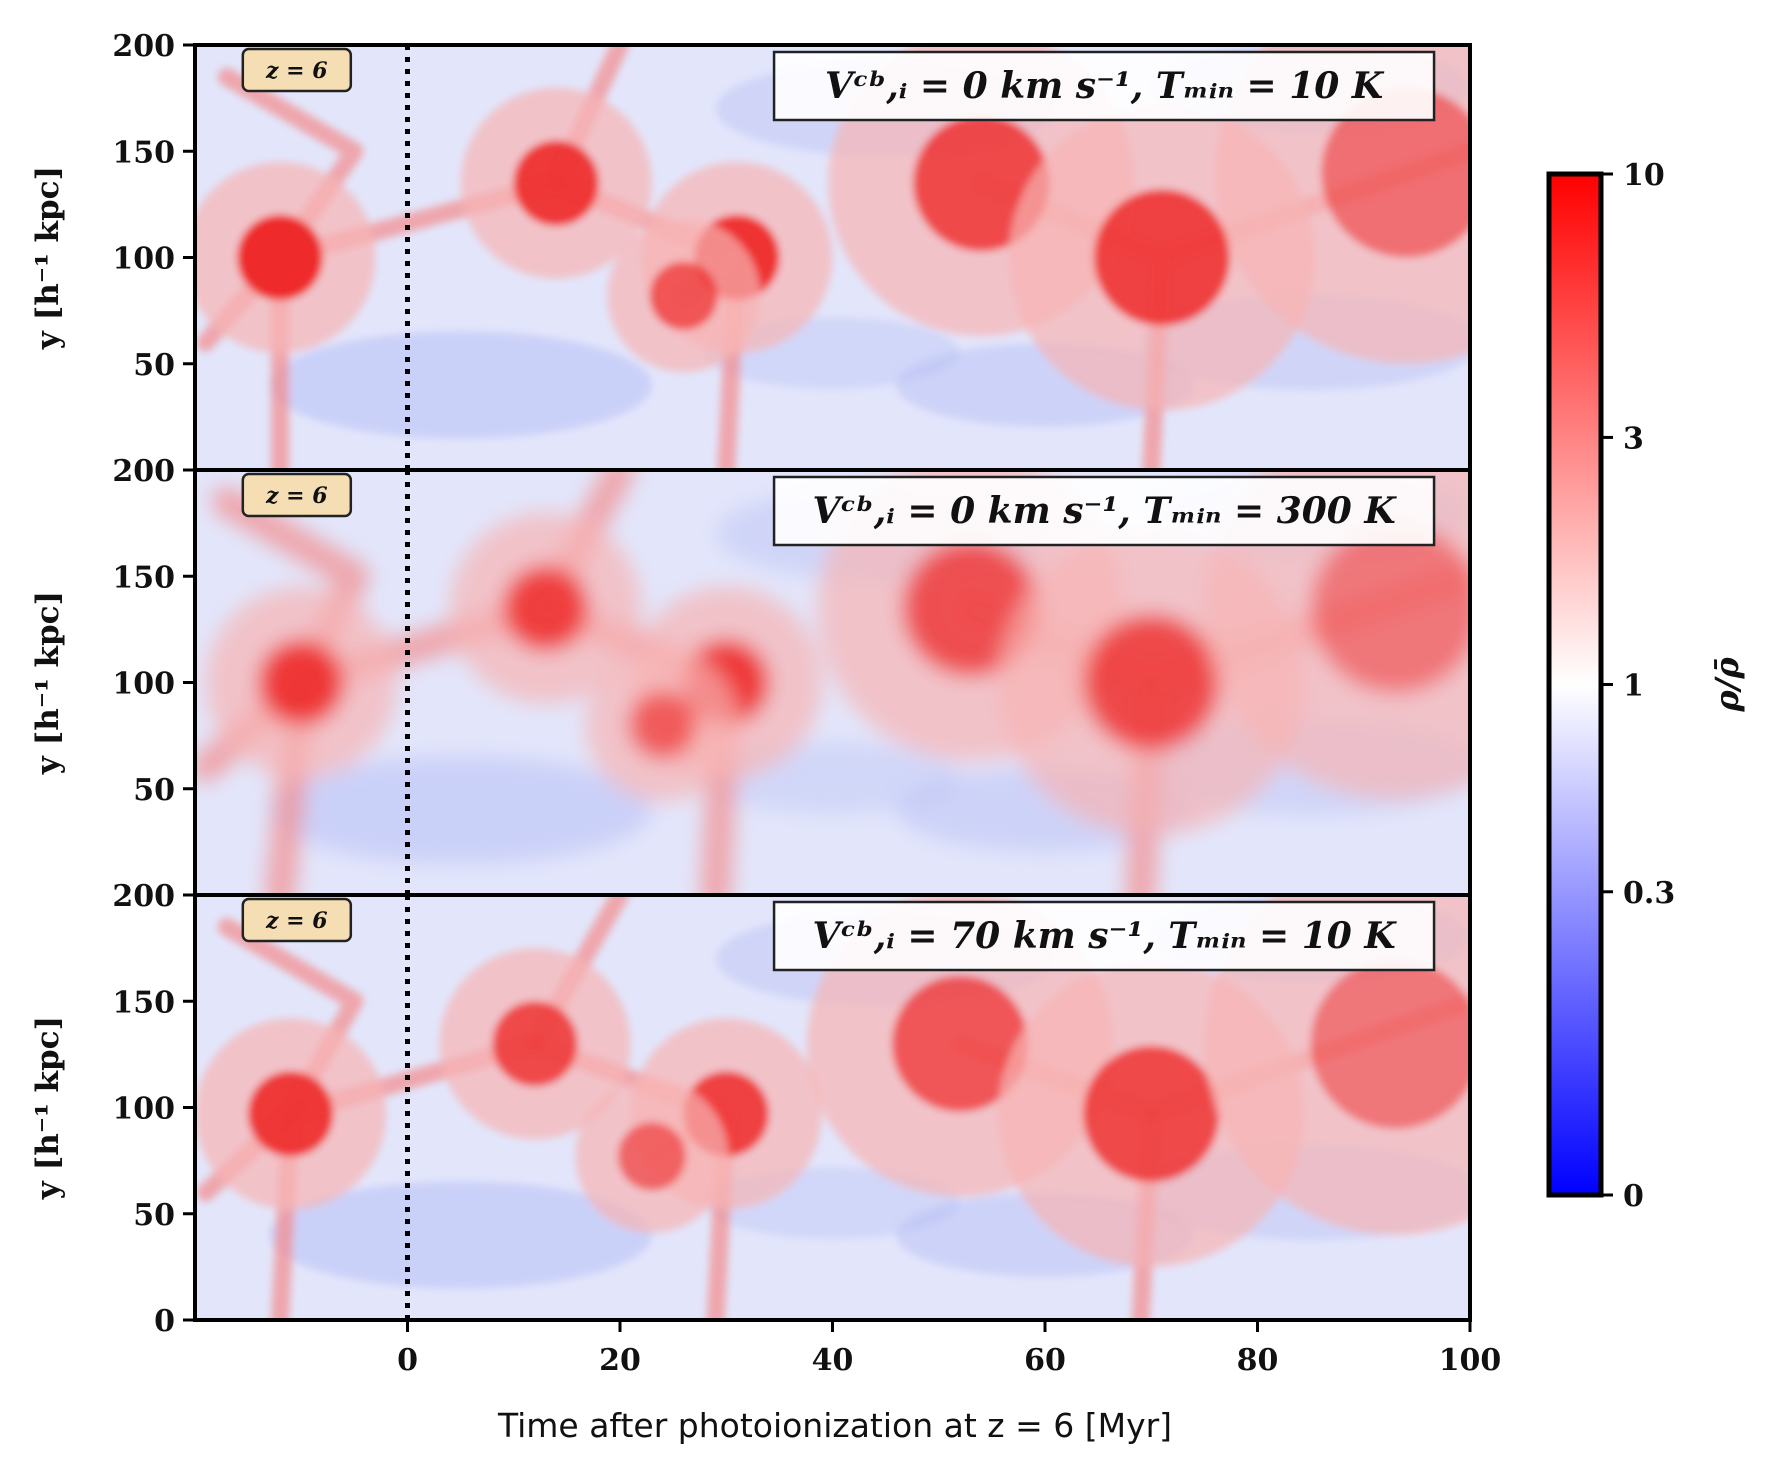 Image resolution: width=1773 pixels, height=1473 pixels. Describe the element at coordinates (1646, 686) in the screenshot. I see `colorbar-layer: 10 3 1 0.3 0 ρ/ρ̄` at that location.